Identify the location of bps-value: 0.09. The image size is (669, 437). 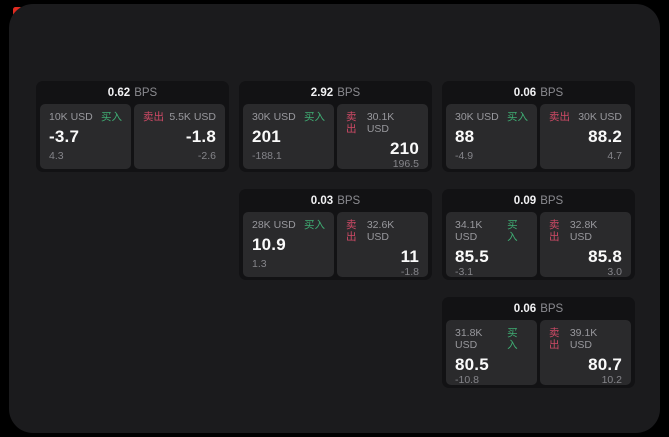
(525, 200).